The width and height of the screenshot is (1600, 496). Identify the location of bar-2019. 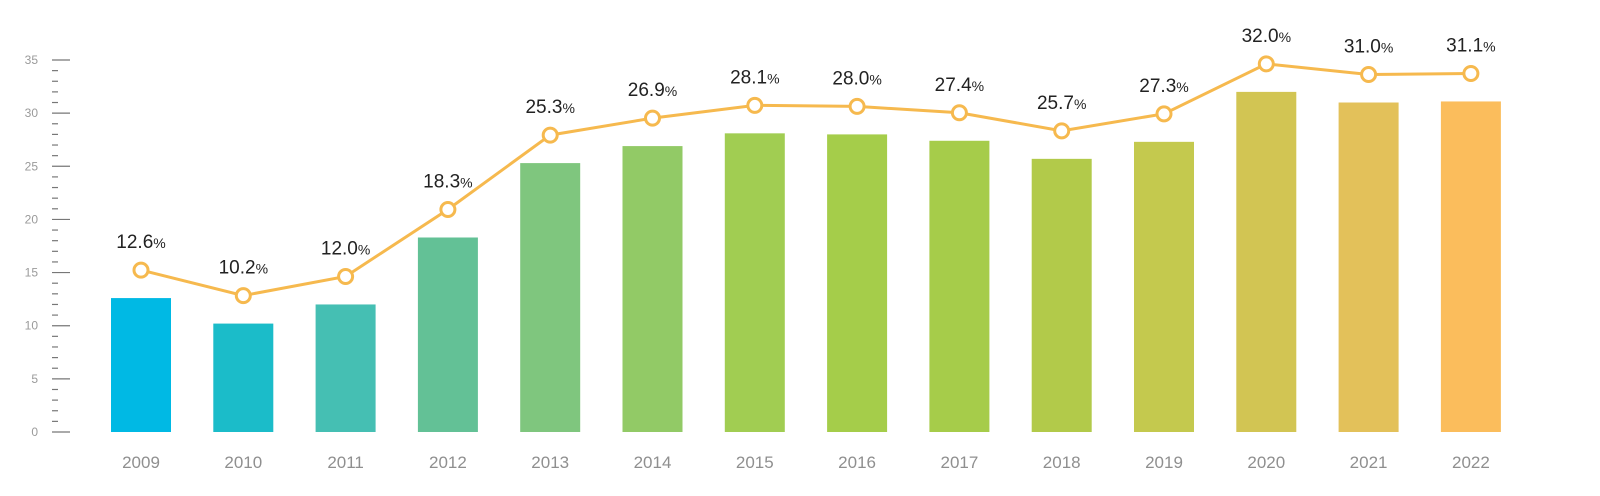
(1164, 286).